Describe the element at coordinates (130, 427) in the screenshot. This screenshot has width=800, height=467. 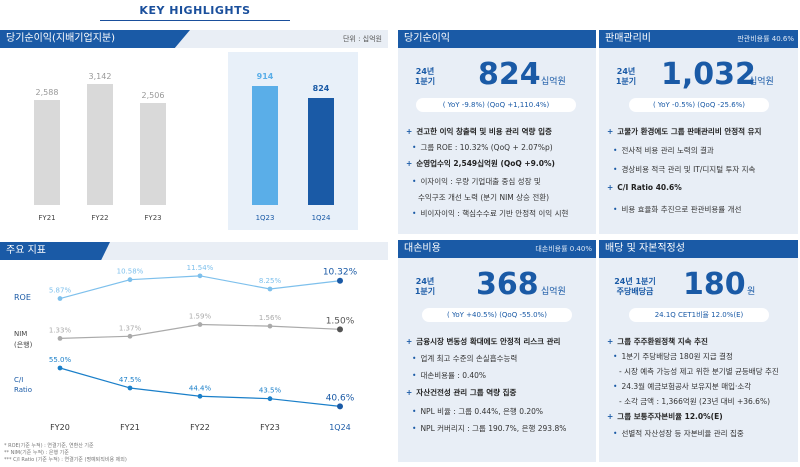
I see `x-tick-label: FY21` at that location.